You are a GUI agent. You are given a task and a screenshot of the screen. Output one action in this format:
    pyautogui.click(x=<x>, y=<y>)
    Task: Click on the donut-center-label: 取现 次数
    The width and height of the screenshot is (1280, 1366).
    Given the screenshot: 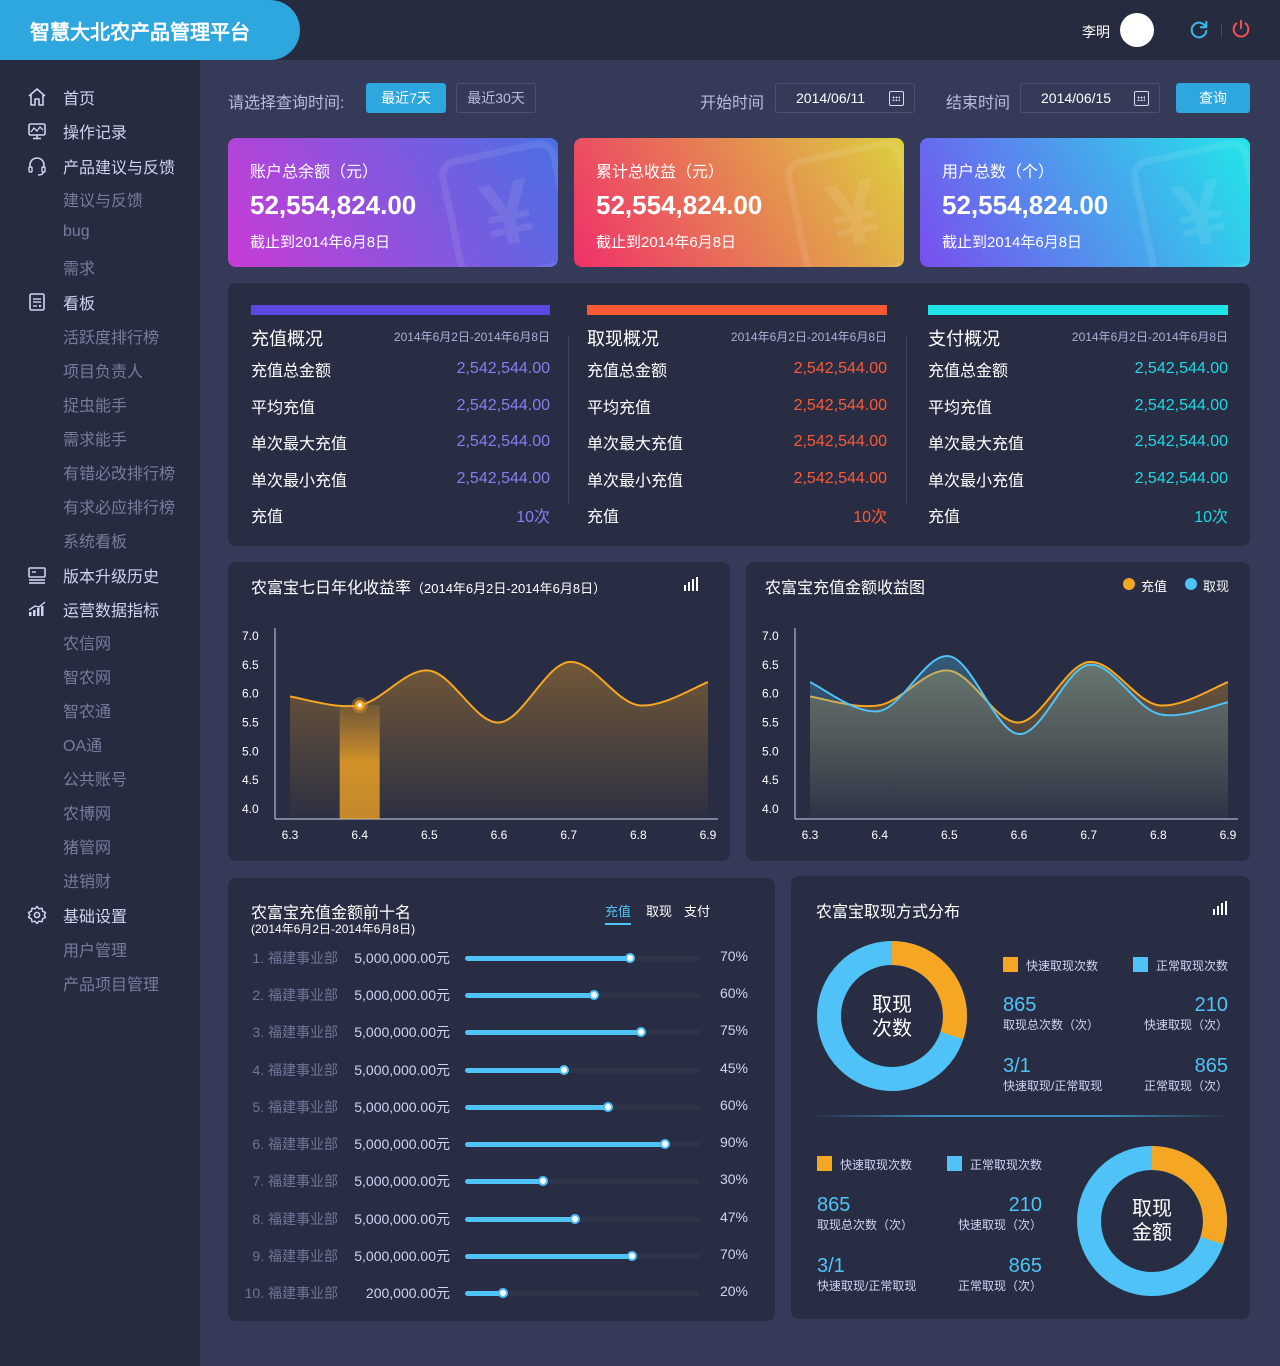 What is the action you would take?
    pyautogui.click(x=892, y=1017)
    